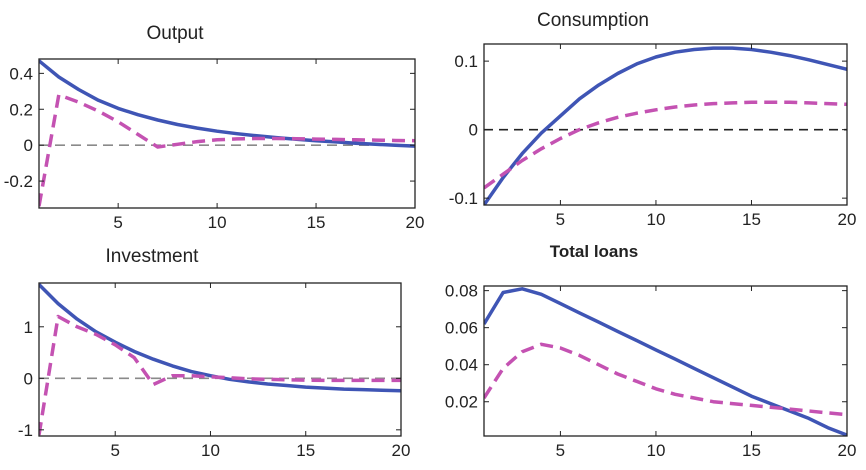 Image resolution: width=866 pixels, height=470 pixels. Describe the element at coordinates (461, 328) in the screenshot. I see `y-tick-label: 0.06` at that location.